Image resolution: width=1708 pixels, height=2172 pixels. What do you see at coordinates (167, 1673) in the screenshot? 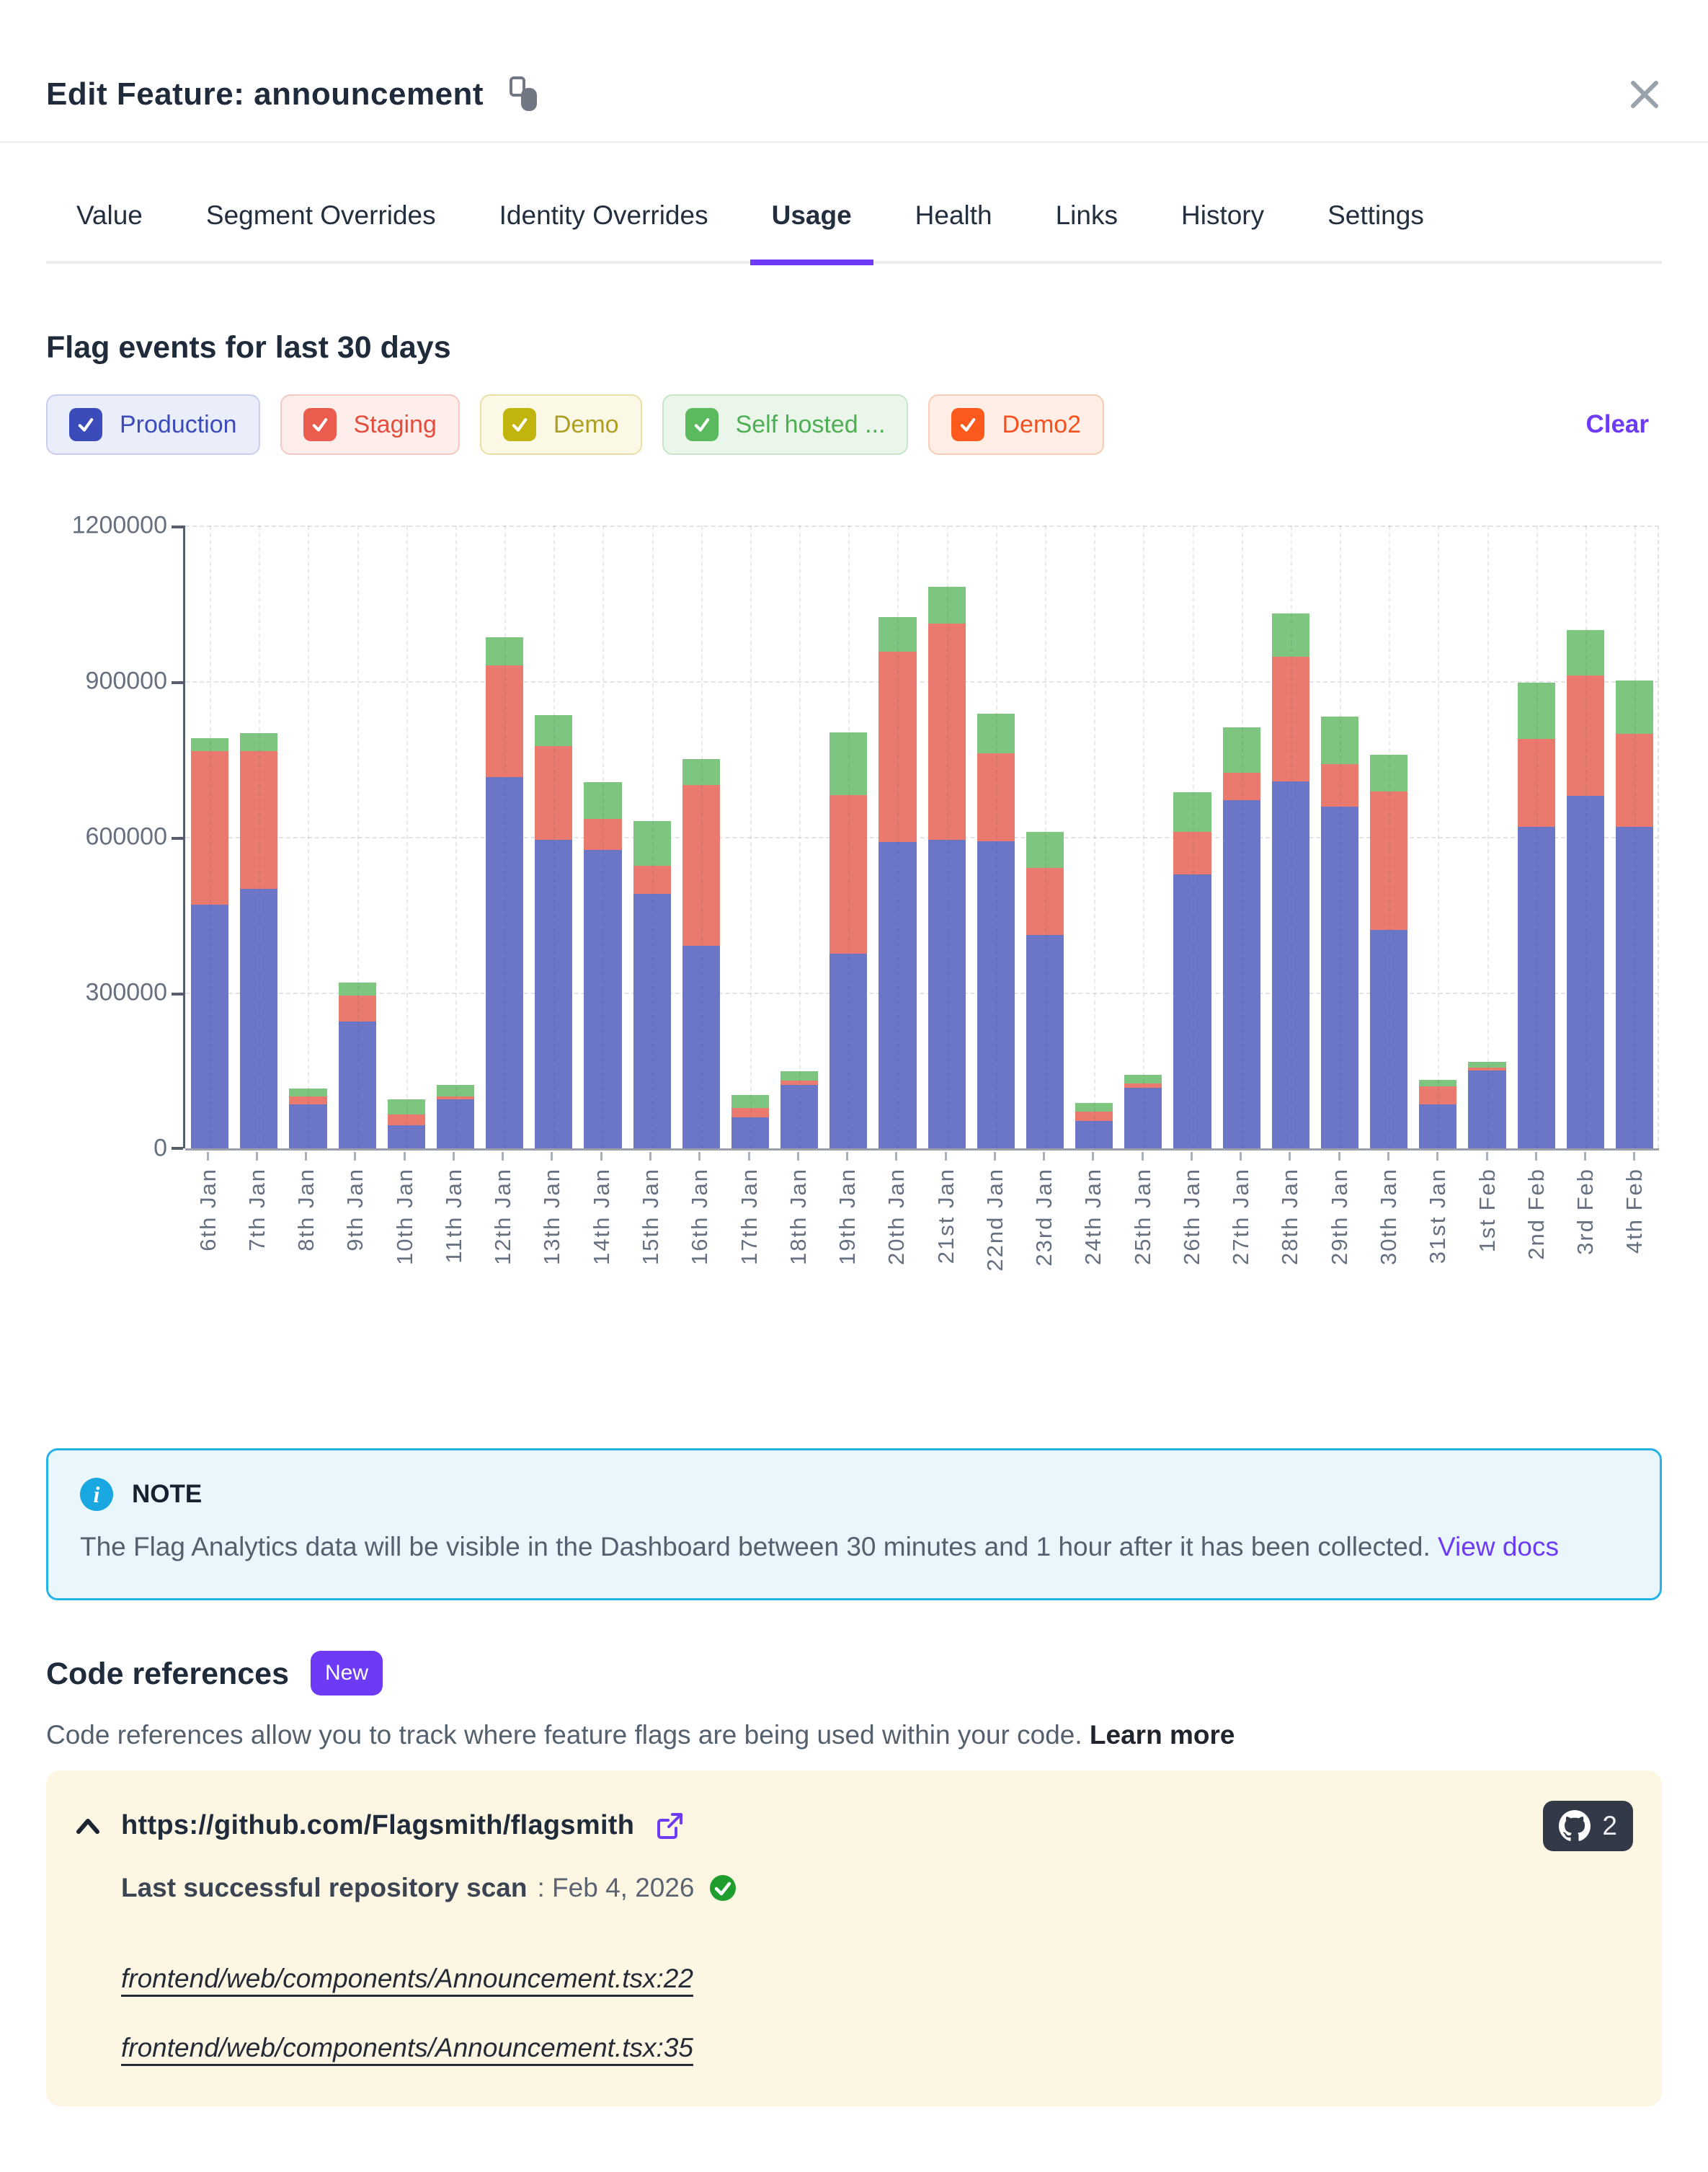
I see `code-references-heading: Code references` at bounding box center [167, 1673].